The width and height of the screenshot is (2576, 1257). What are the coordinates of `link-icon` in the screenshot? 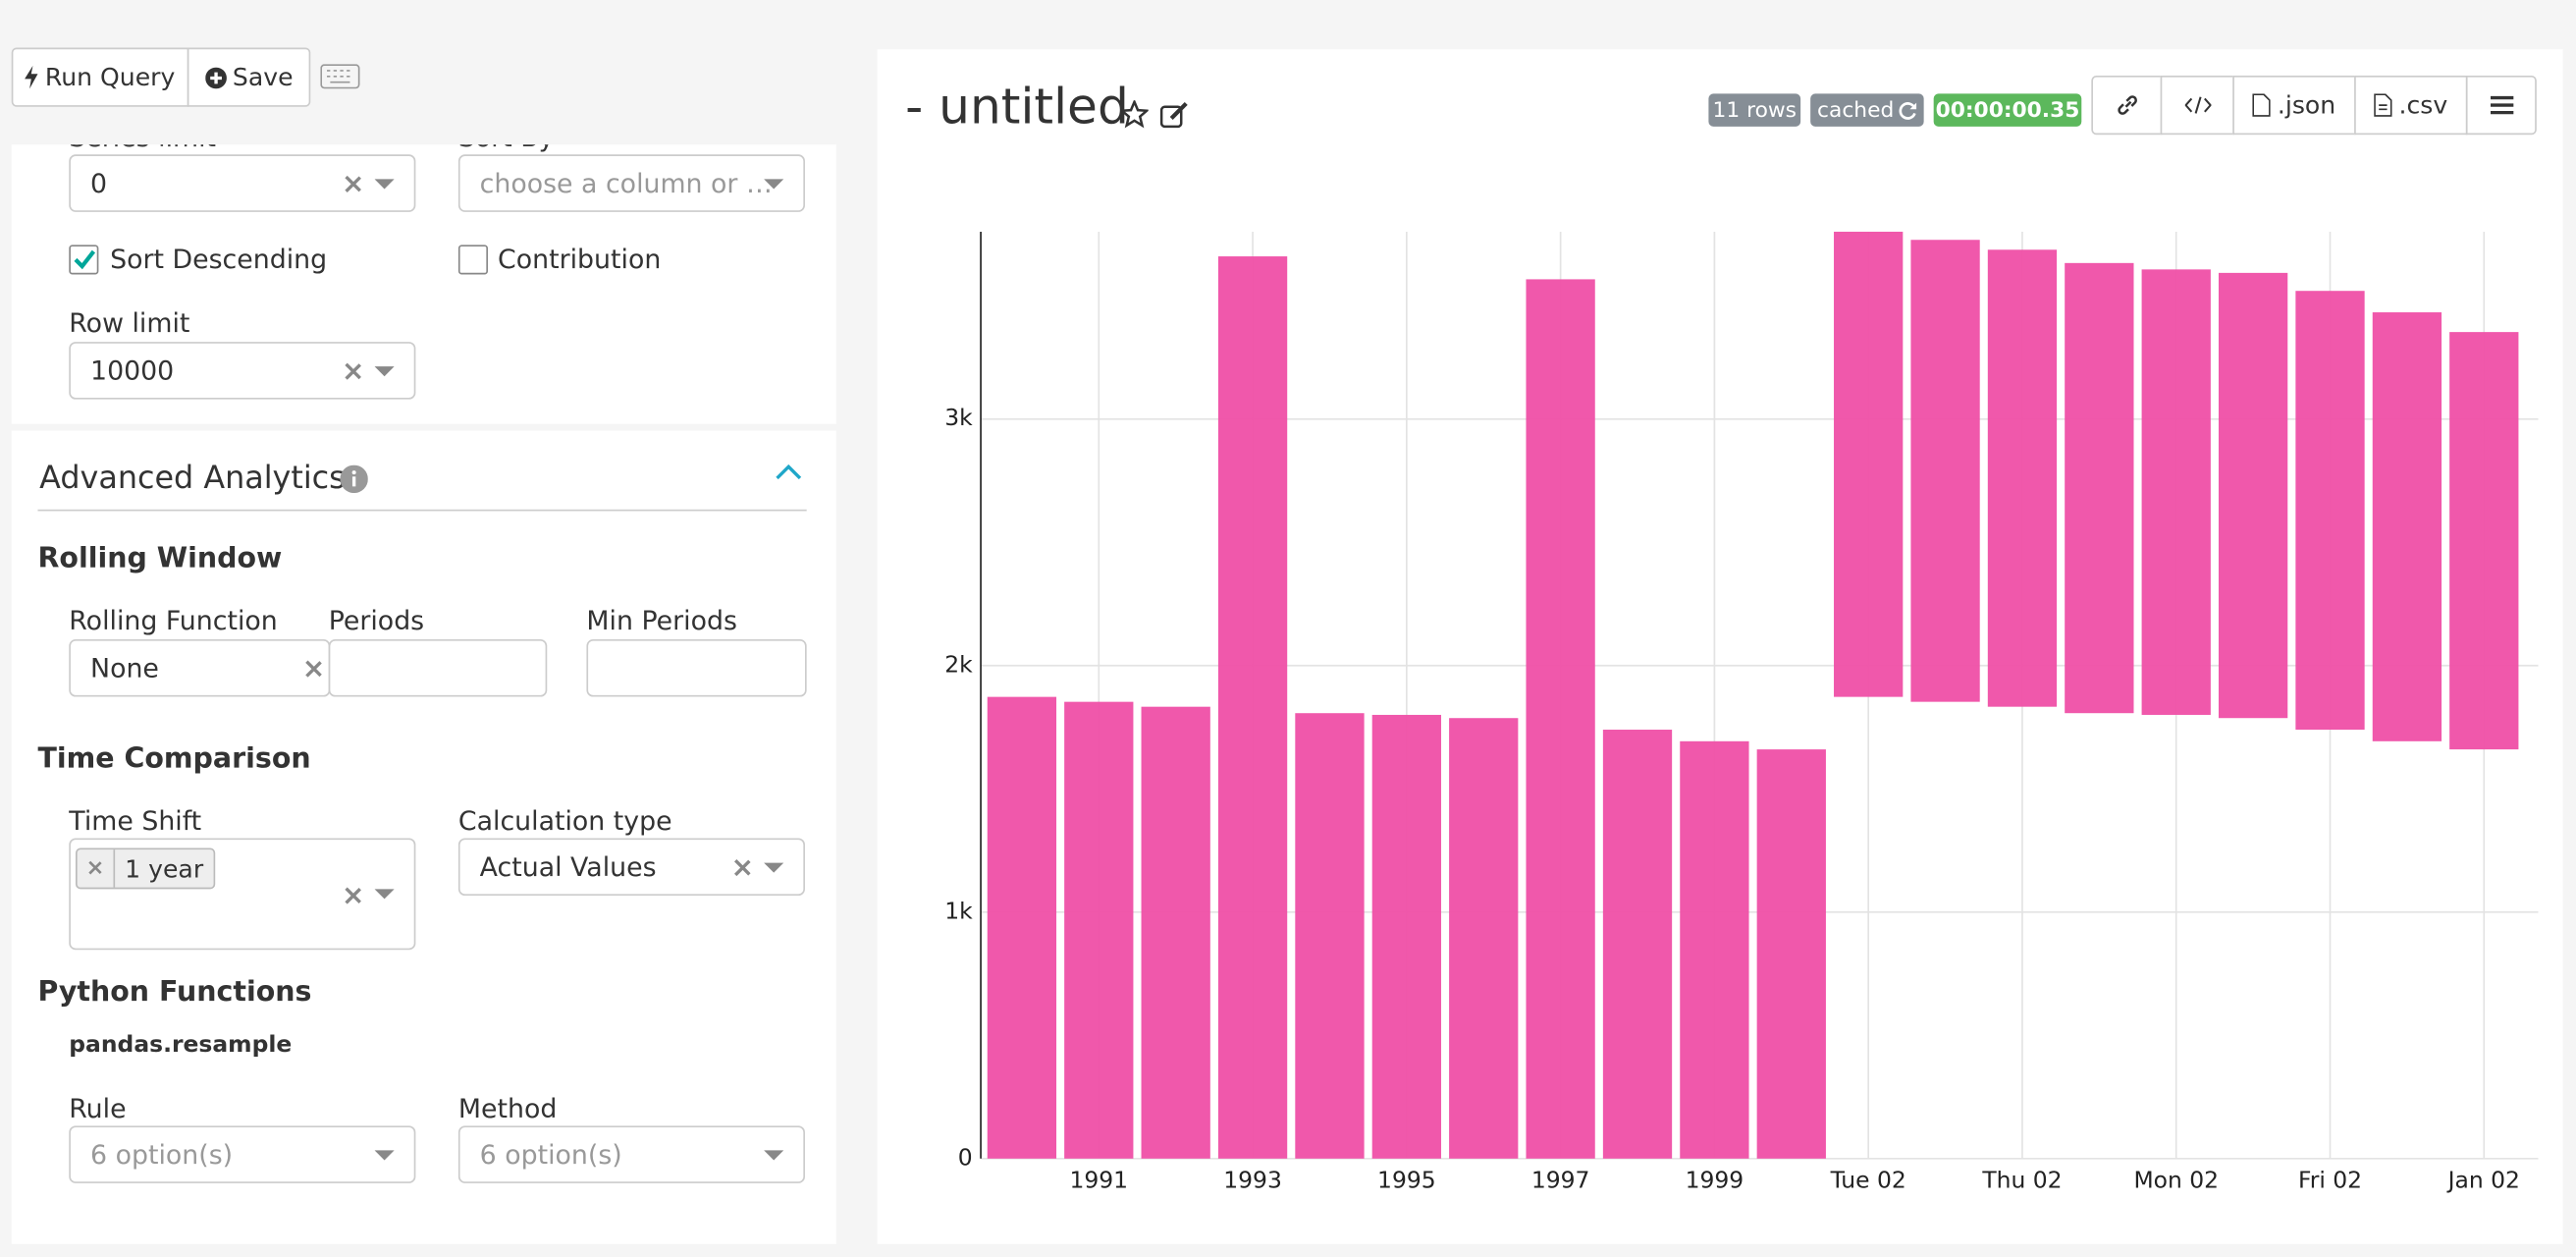 It's located at (2127, 105).